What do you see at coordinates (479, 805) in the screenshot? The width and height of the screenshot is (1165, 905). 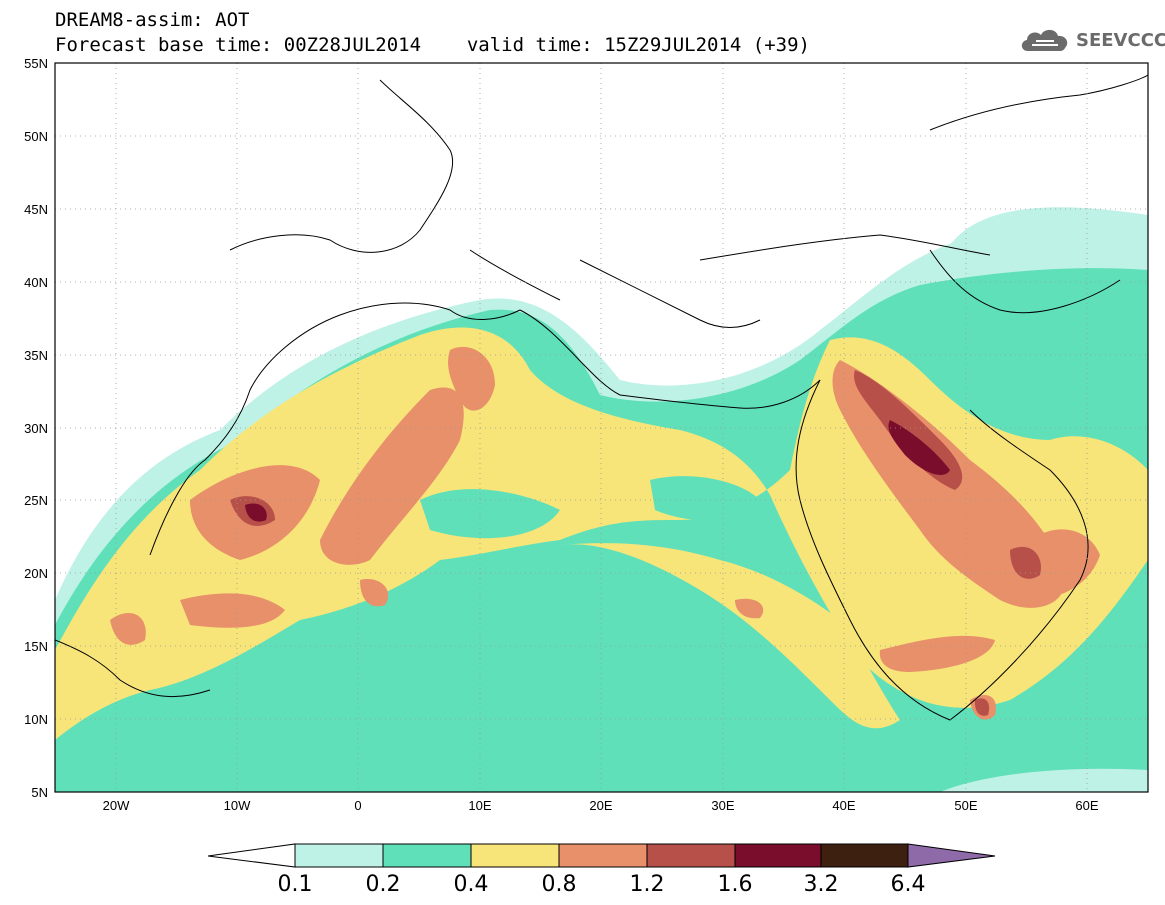 I see `lon-label: 10E` at bounding box center [479, 805].